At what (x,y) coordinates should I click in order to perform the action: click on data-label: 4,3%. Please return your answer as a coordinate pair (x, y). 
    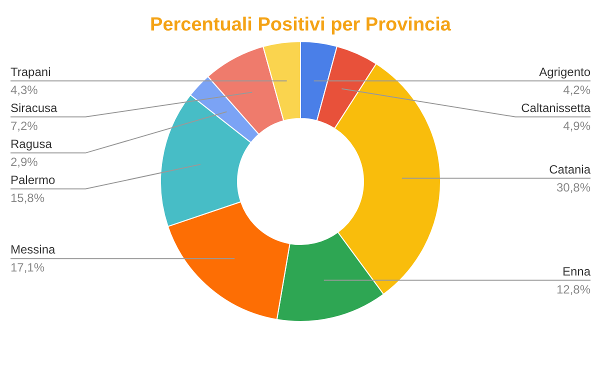
    Looking at the image, I should click on (24, 89).